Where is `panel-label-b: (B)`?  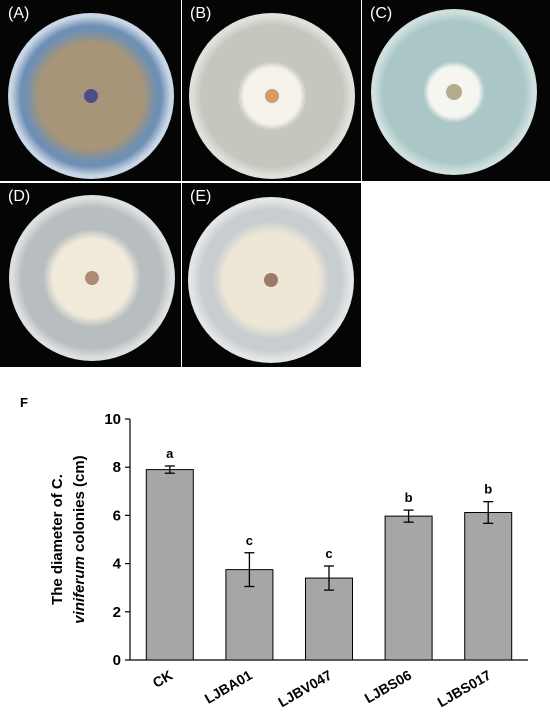
panel-label-b: (B) is located at coordinates (201, 13).